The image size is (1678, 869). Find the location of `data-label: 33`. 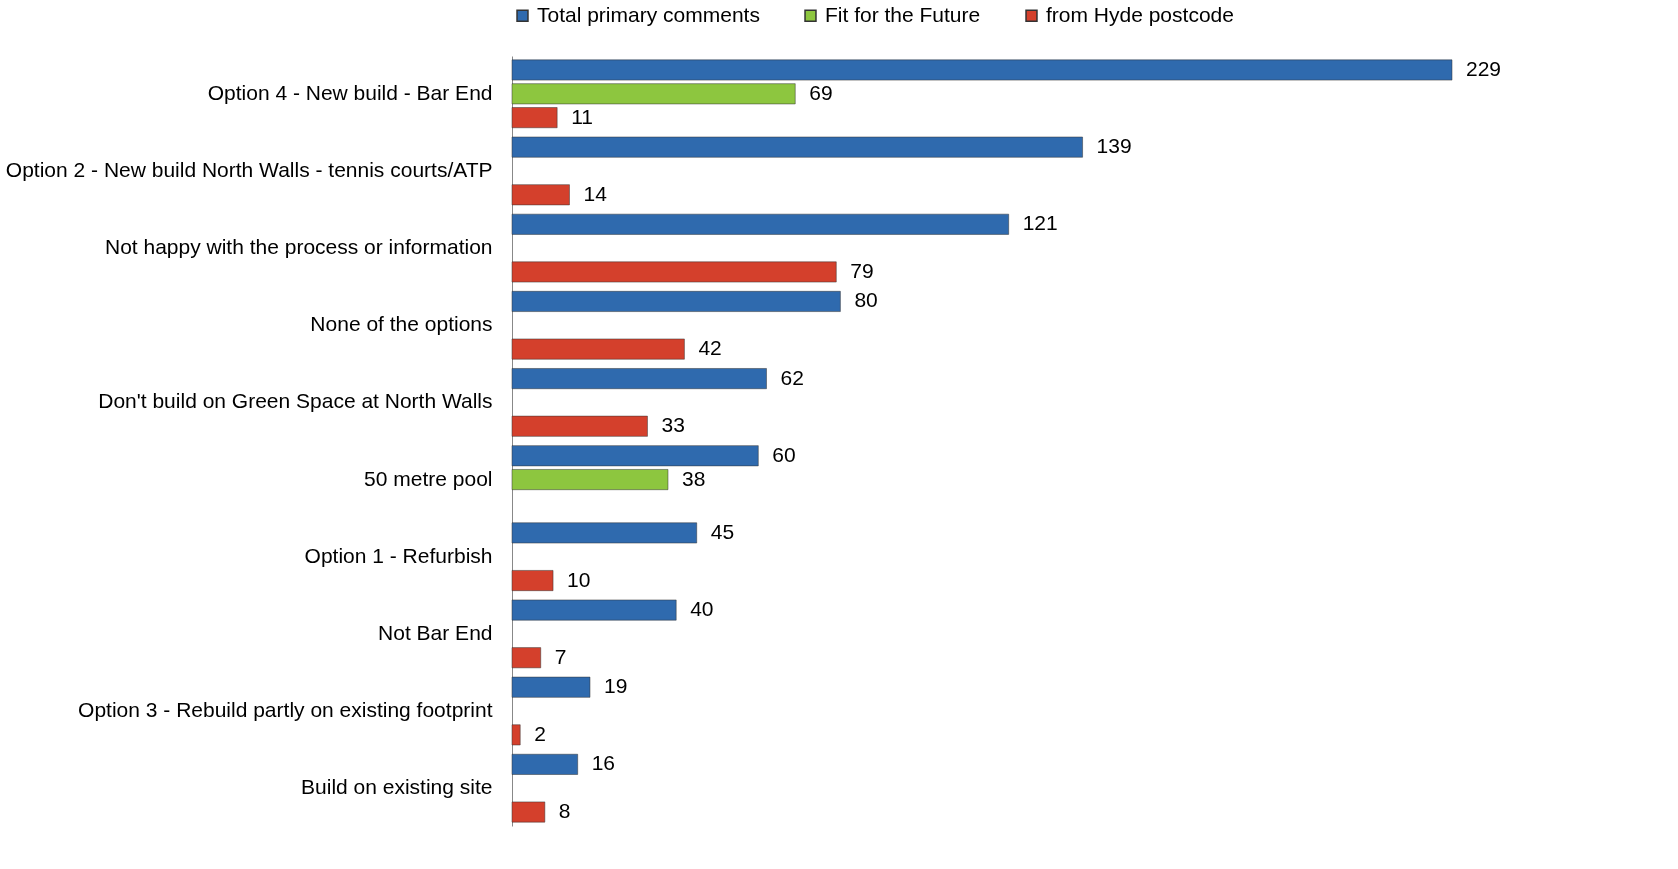

data-label: 33 is located at coordinates (673, 425).